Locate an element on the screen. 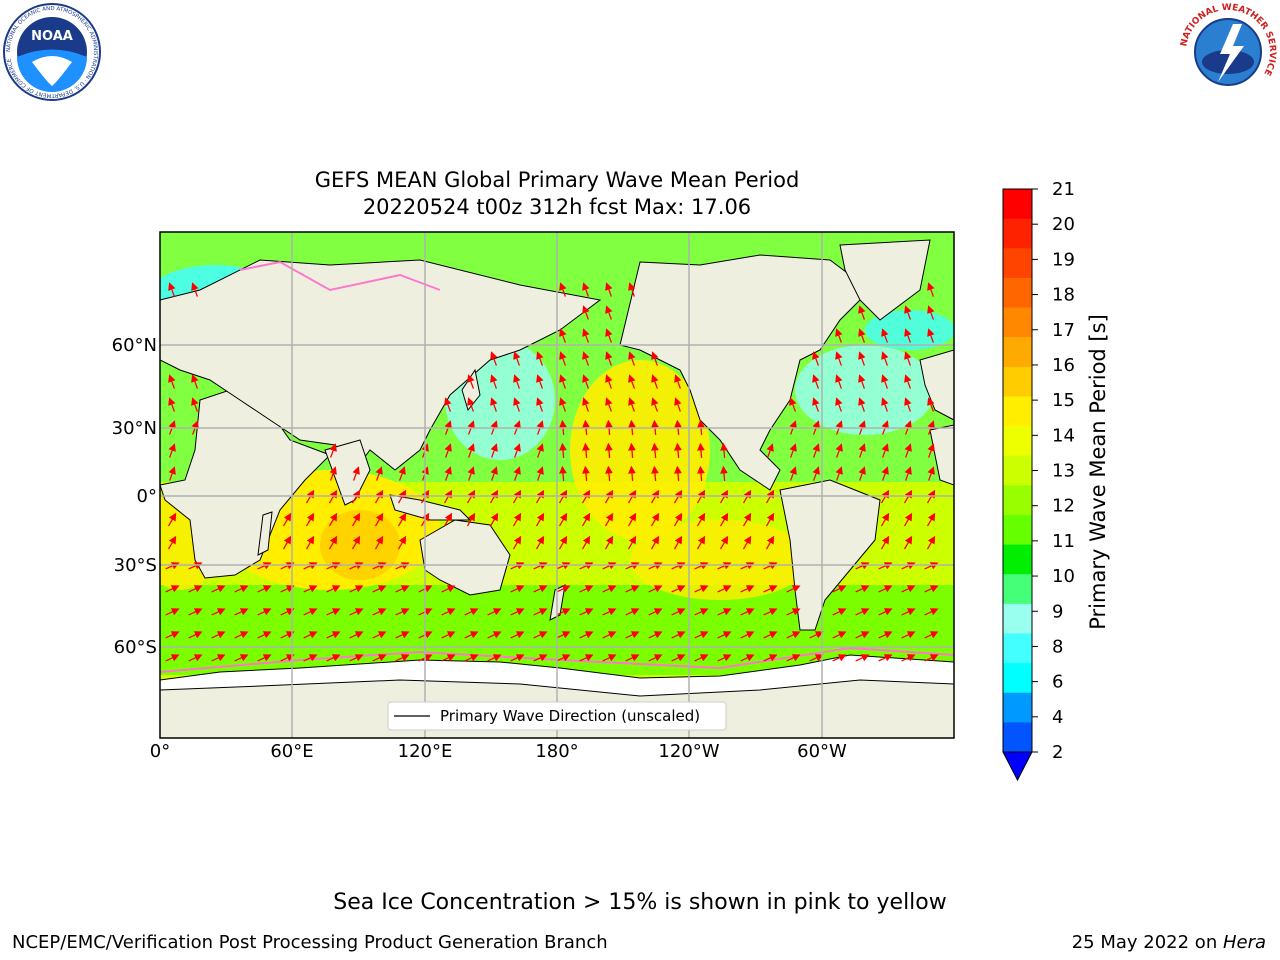 The image size is (1280, 960). colorbar-tick-label: 15 is located at coordinates (1063, 400).